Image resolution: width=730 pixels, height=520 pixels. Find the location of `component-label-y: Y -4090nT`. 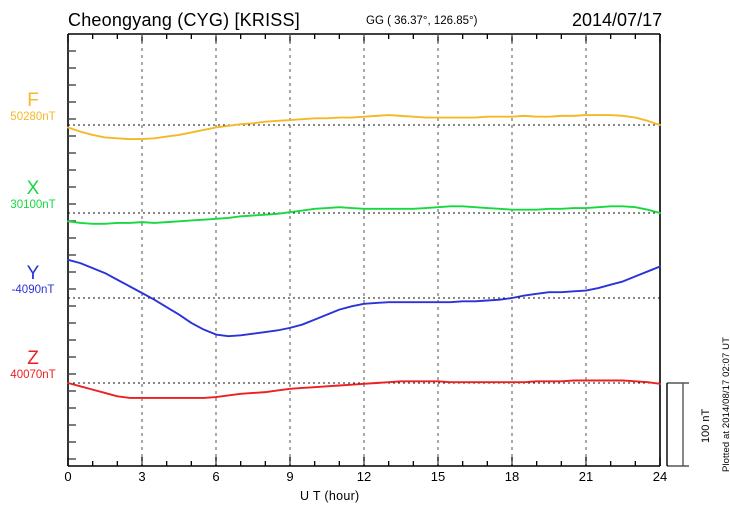

component-label-y: Y -4090nT is located at coordinates (33, 280).